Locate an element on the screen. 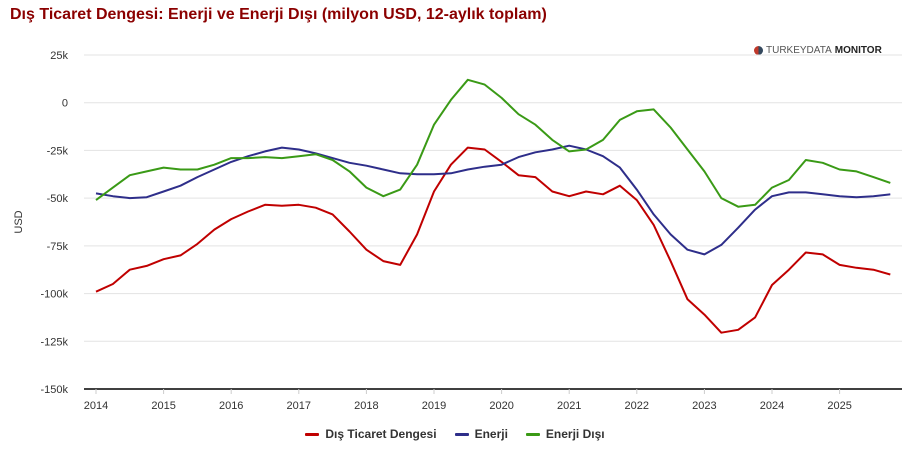  y-tick-label: -100k is located at coordinates (54, 295).